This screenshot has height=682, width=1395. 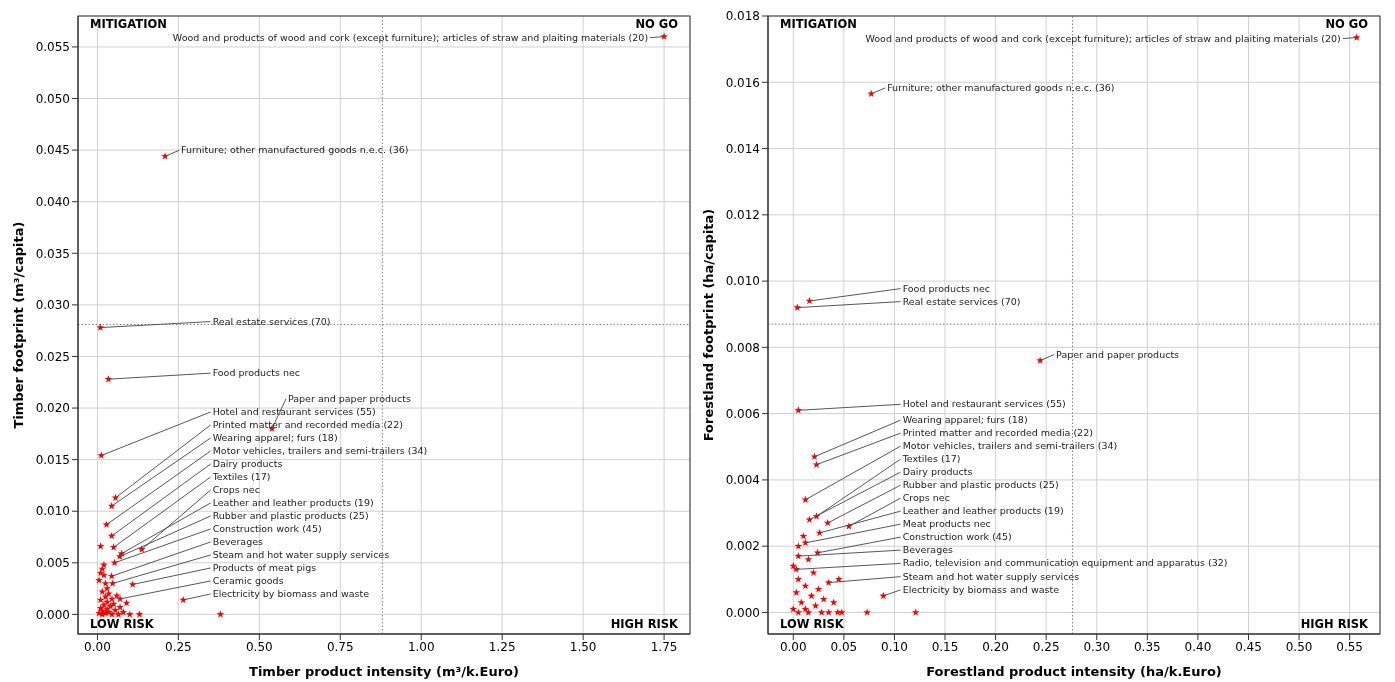 What do you see at coordinates (52, 47) in the screenshot?
I see `y-tick-label: 0.055` at bounding box center [52, 47].